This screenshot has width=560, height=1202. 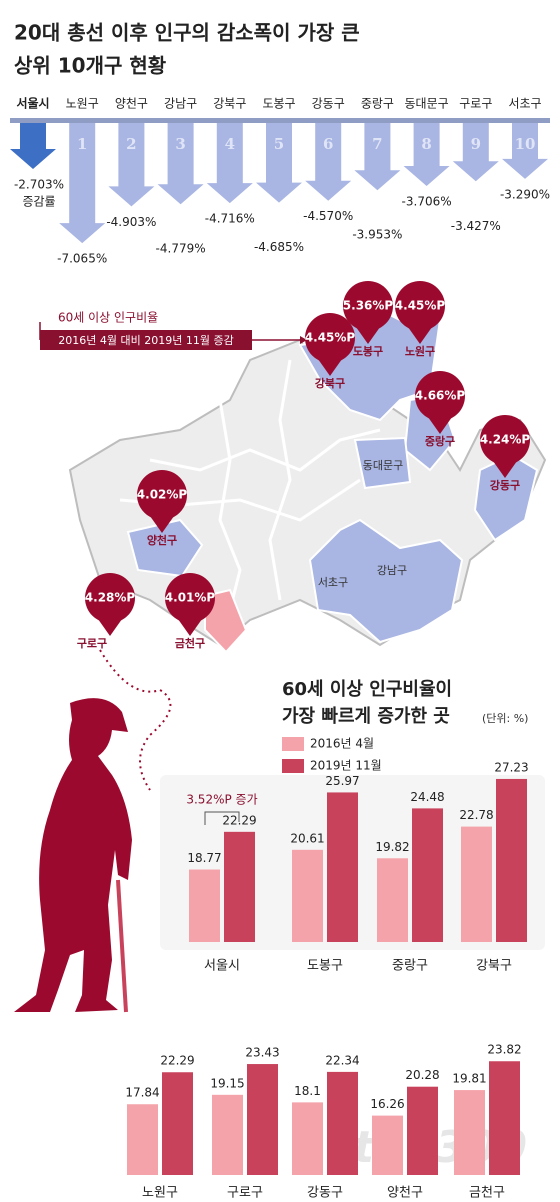 I want to click on rank: 9, so click(x=476, y=144).